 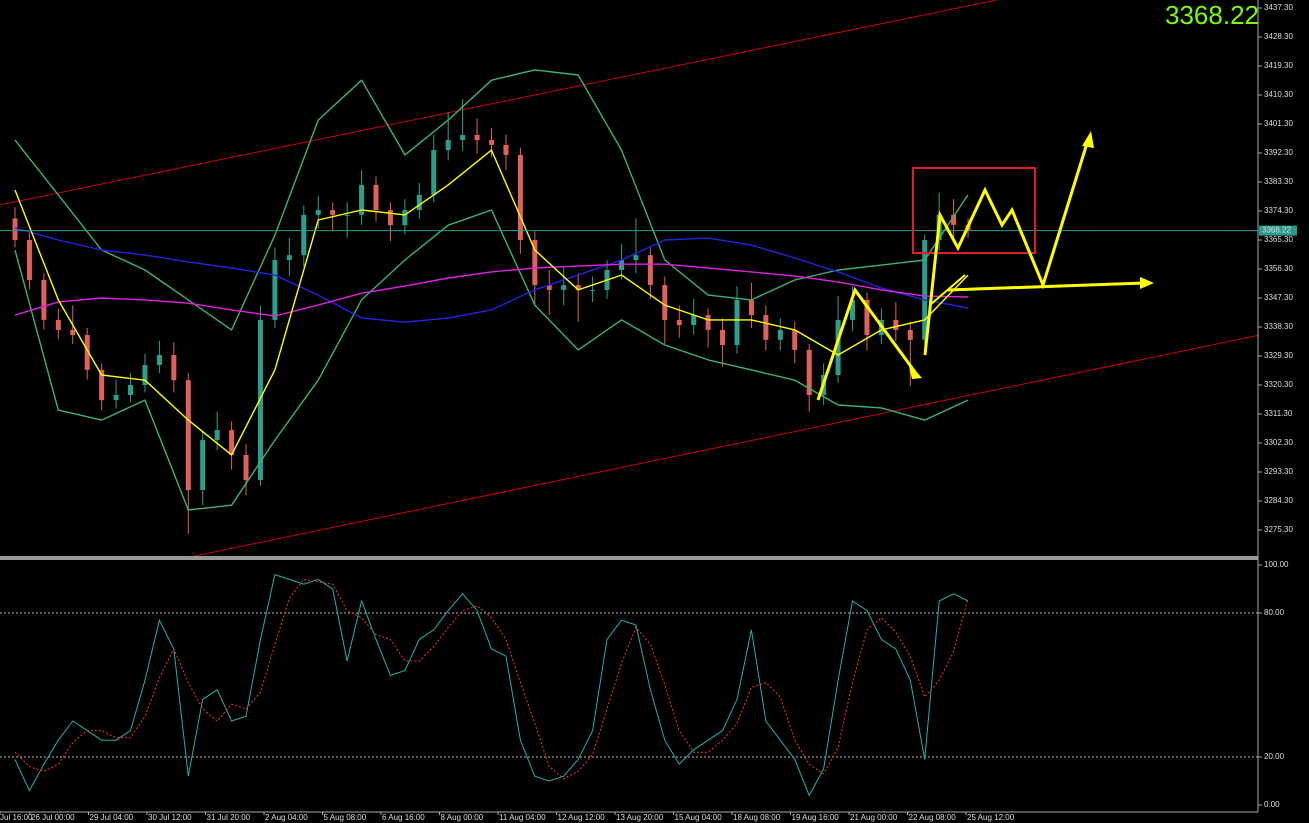 What do you see at coordinates (1278, 413) in the screenshot?
I see `y-tick-label: 3311.30` at bounding box center [1278, 413].